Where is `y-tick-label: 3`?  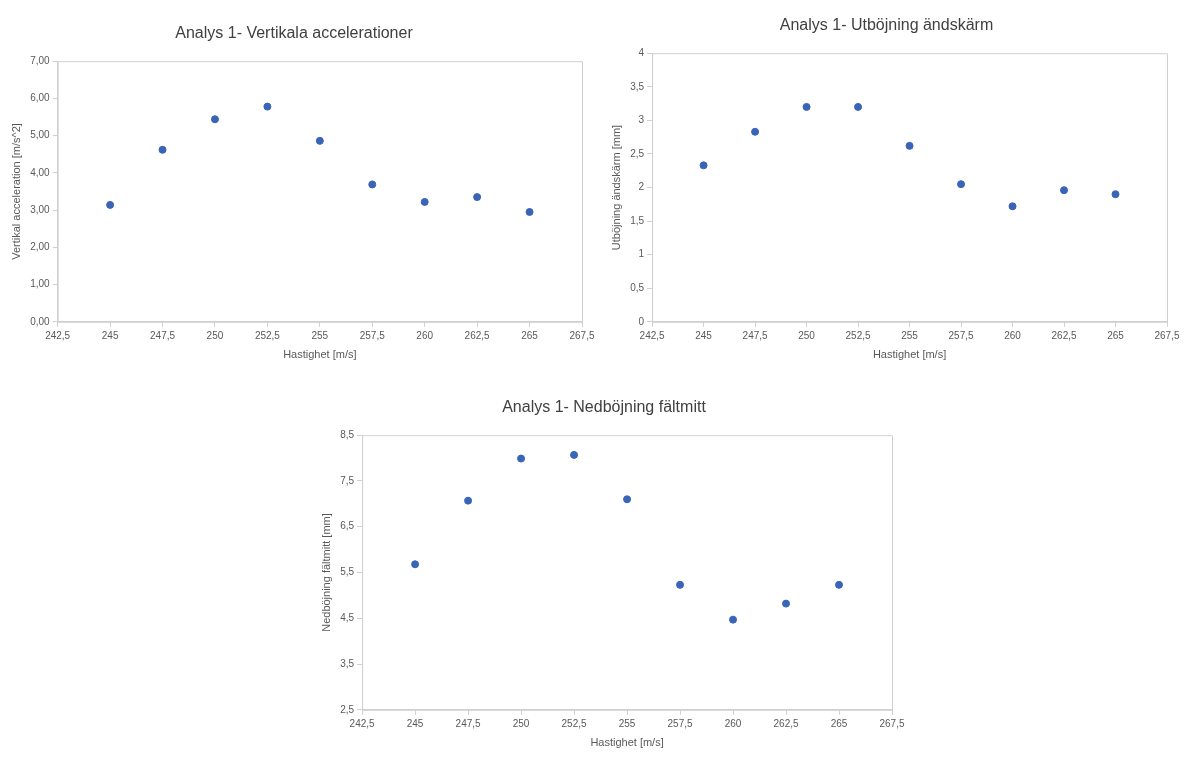 y-tick-label: 3 is located at coordinates (641, 120).